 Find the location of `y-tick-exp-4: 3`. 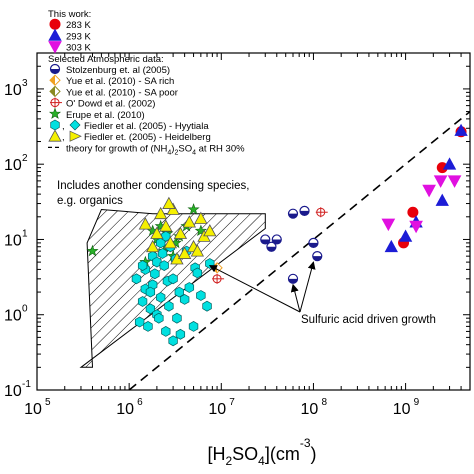

y-tick-exp-4: 3 is located at coordinates (25, 83).